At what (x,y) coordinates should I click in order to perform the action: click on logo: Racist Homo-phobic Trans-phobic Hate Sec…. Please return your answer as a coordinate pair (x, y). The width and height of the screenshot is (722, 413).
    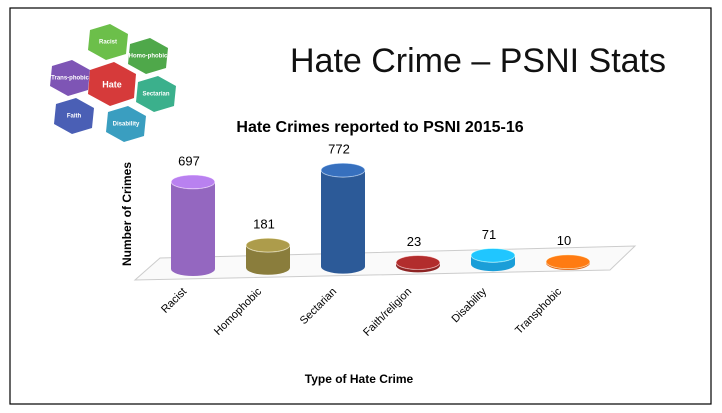
    Looking at the image, I should click on (113, 83).